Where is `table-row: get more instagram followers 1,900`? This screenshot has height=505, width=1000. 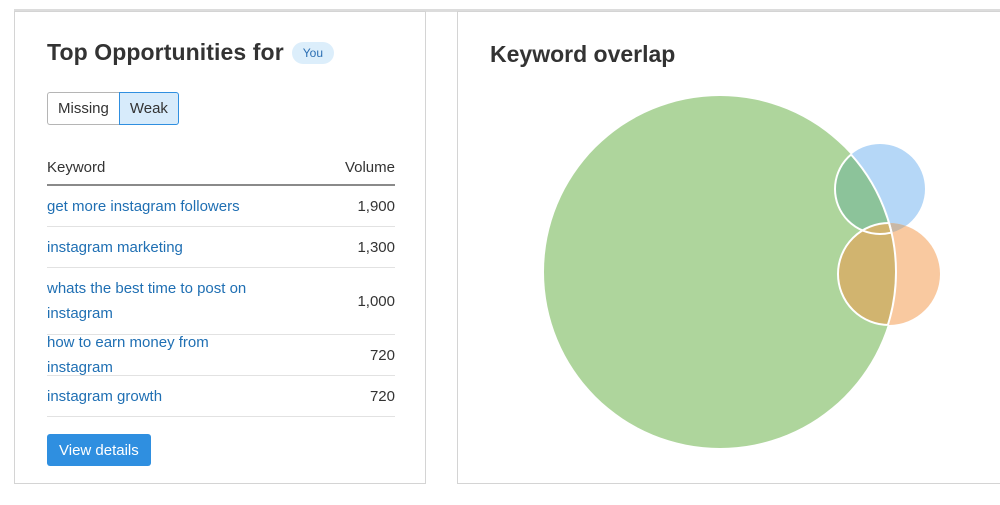
table-row: get more instagram followers 1,900 is located at coordinates (221, 206).